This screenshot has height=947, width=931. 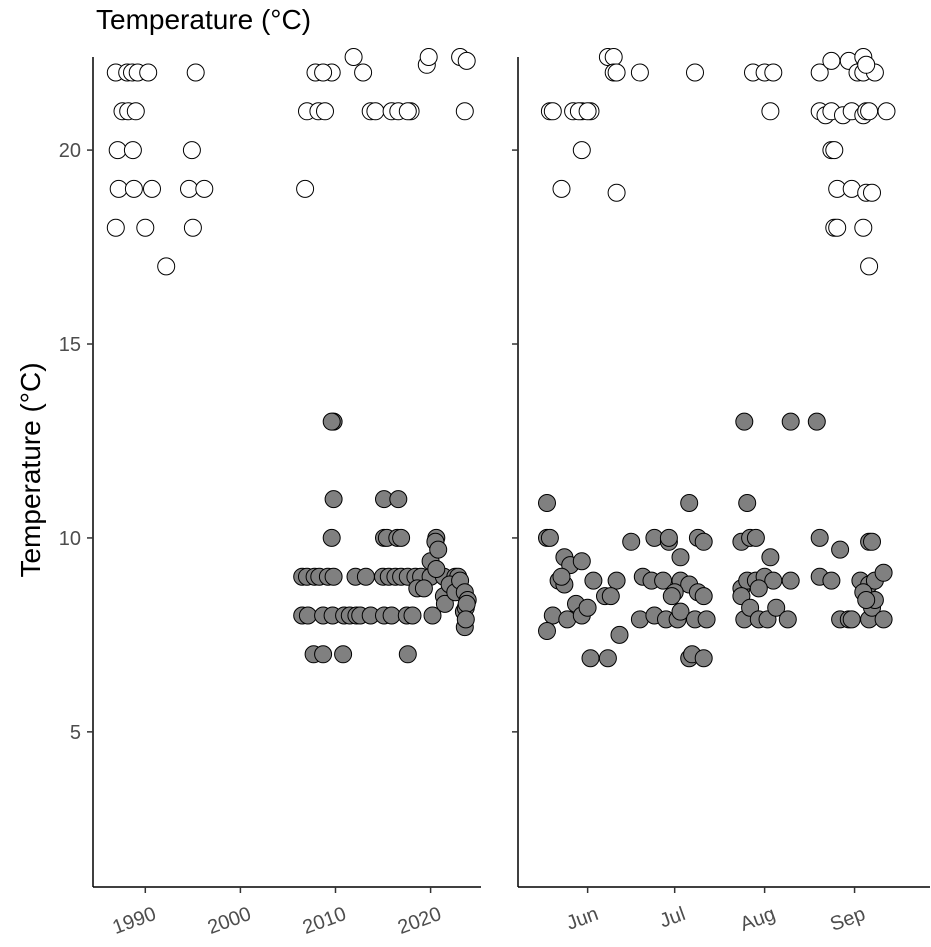 What do you see at coordinates (70, 345) in the screenshot?
I see `y-tick-label: 15` at bounding box center [70, 345].